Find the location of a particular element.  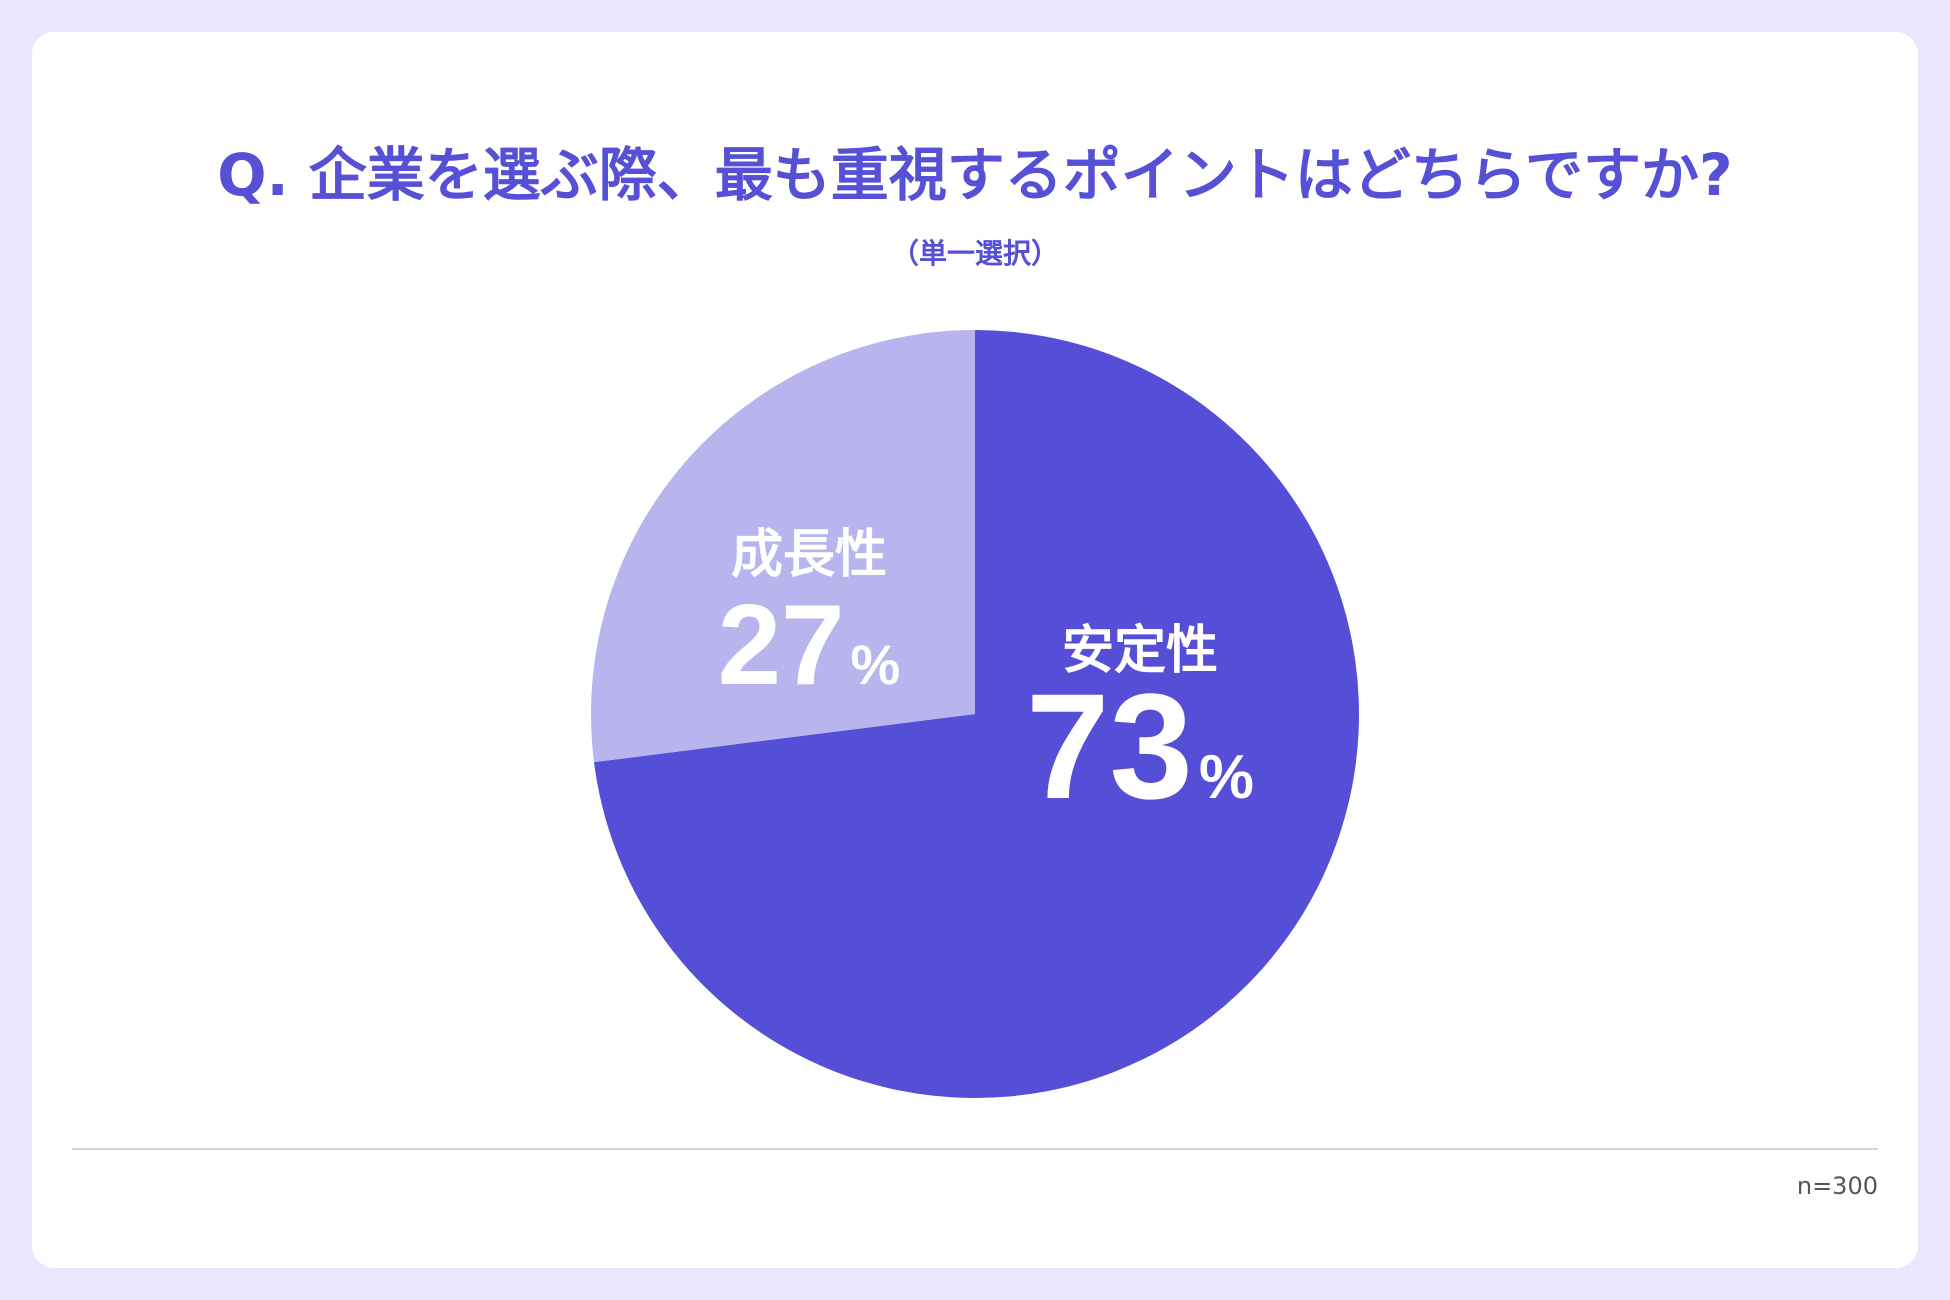

slice-value-0: 73% is located at coordinates (1140, 746).